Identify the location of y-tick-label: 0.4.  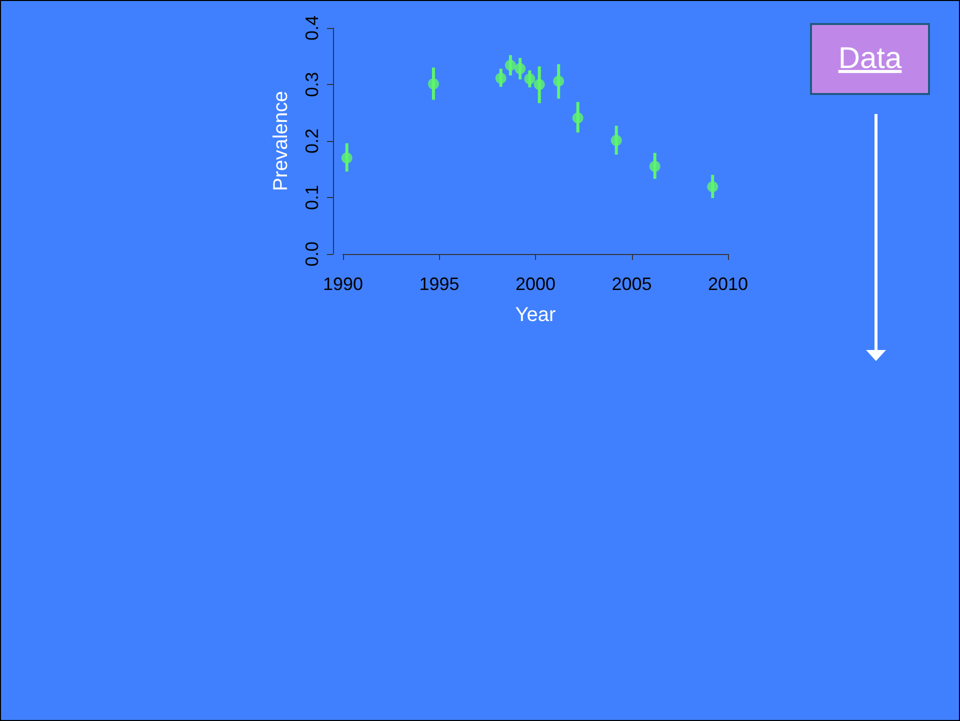
(312, 28).